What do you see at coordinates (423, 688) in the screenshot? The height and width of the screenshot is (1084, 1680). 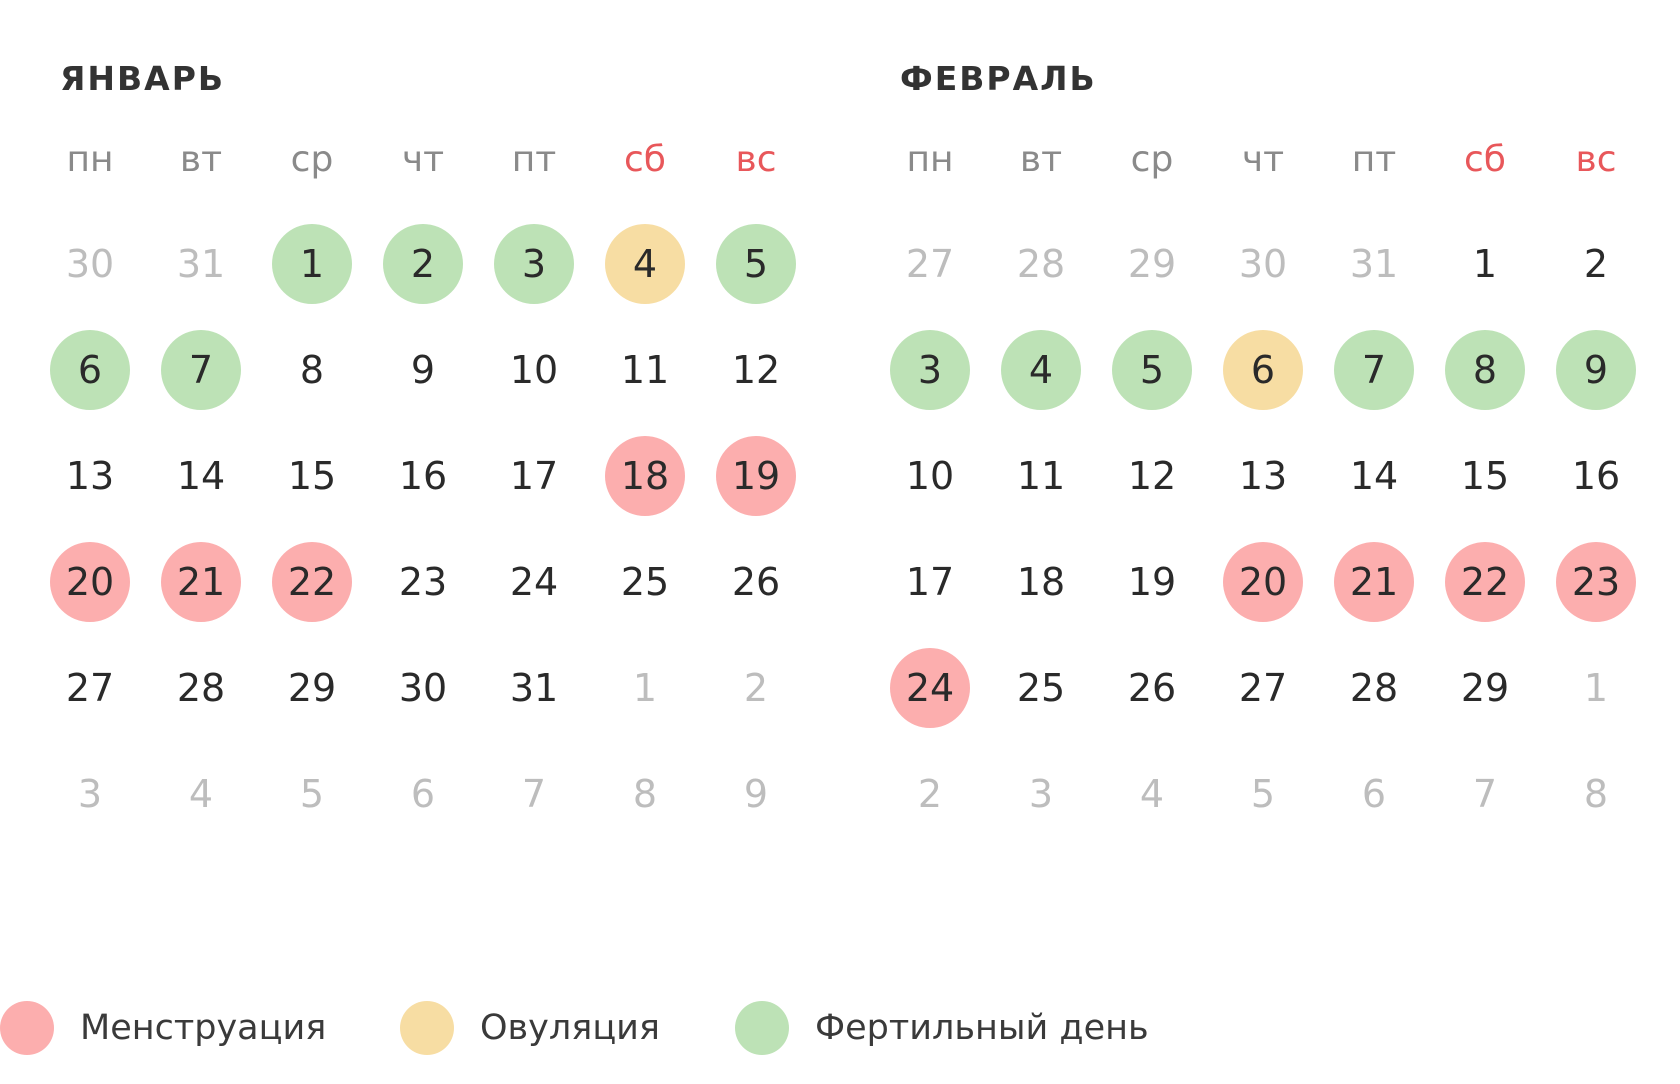 I see `day-cell: 30` at bounding box center [423, 688].